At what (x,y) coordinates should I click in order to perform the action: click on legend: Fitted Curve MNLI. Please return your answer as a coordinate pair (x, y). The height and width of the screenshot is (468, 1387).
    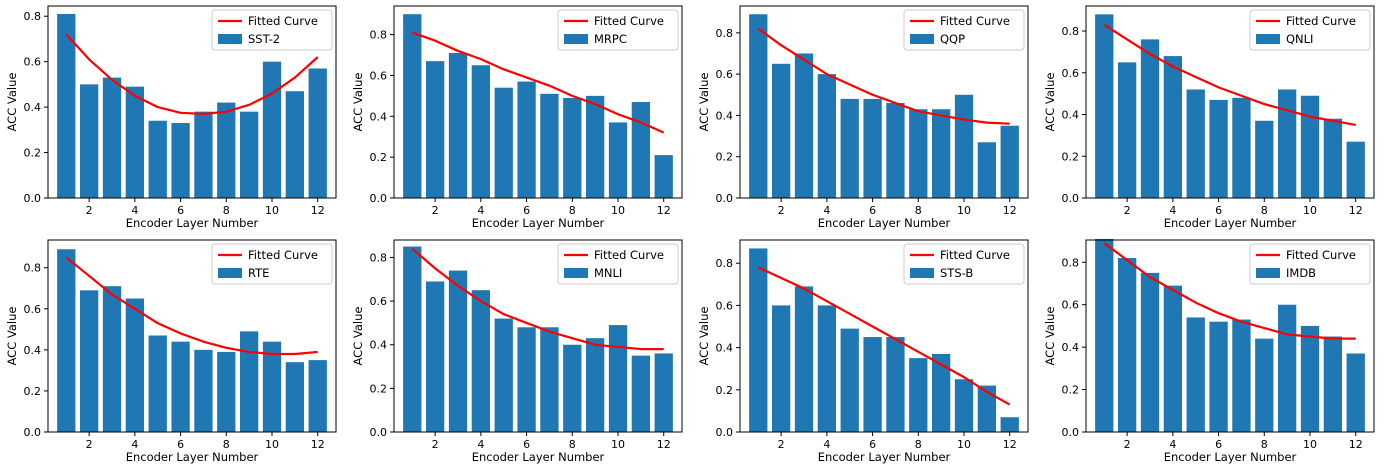
    Looking at the image, I should click on (618, 264).